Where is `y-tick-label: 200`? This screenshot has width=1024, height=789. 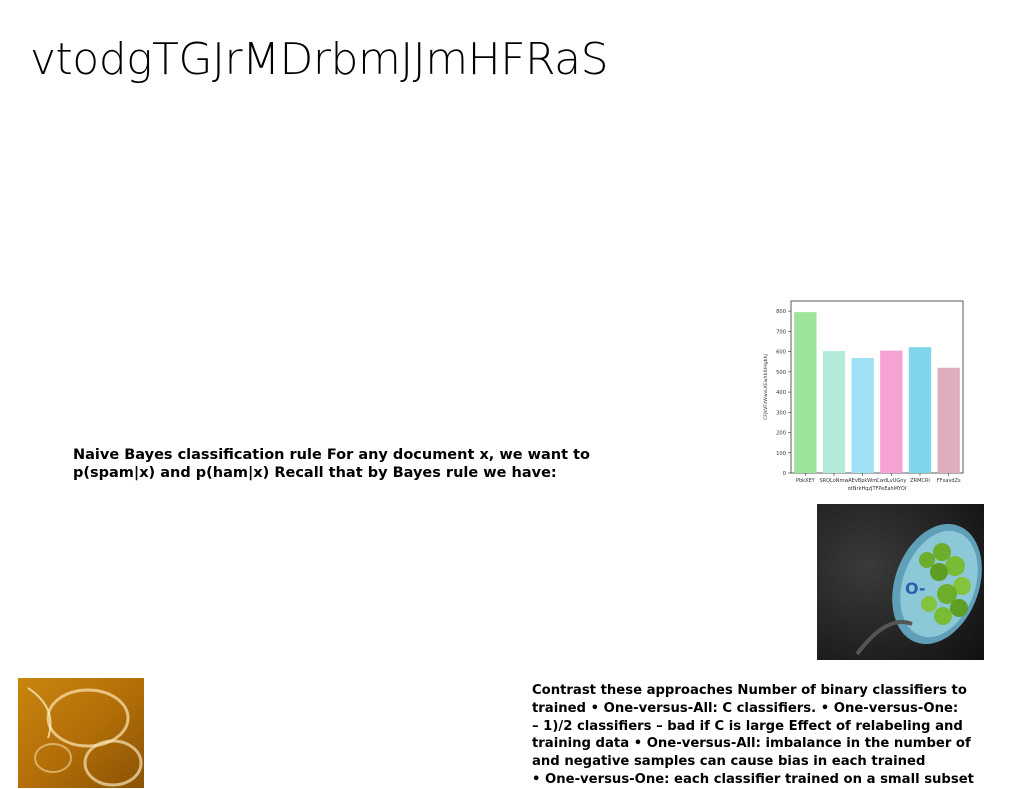
y-tick-label: 200 is located at coordinates (781, 434).